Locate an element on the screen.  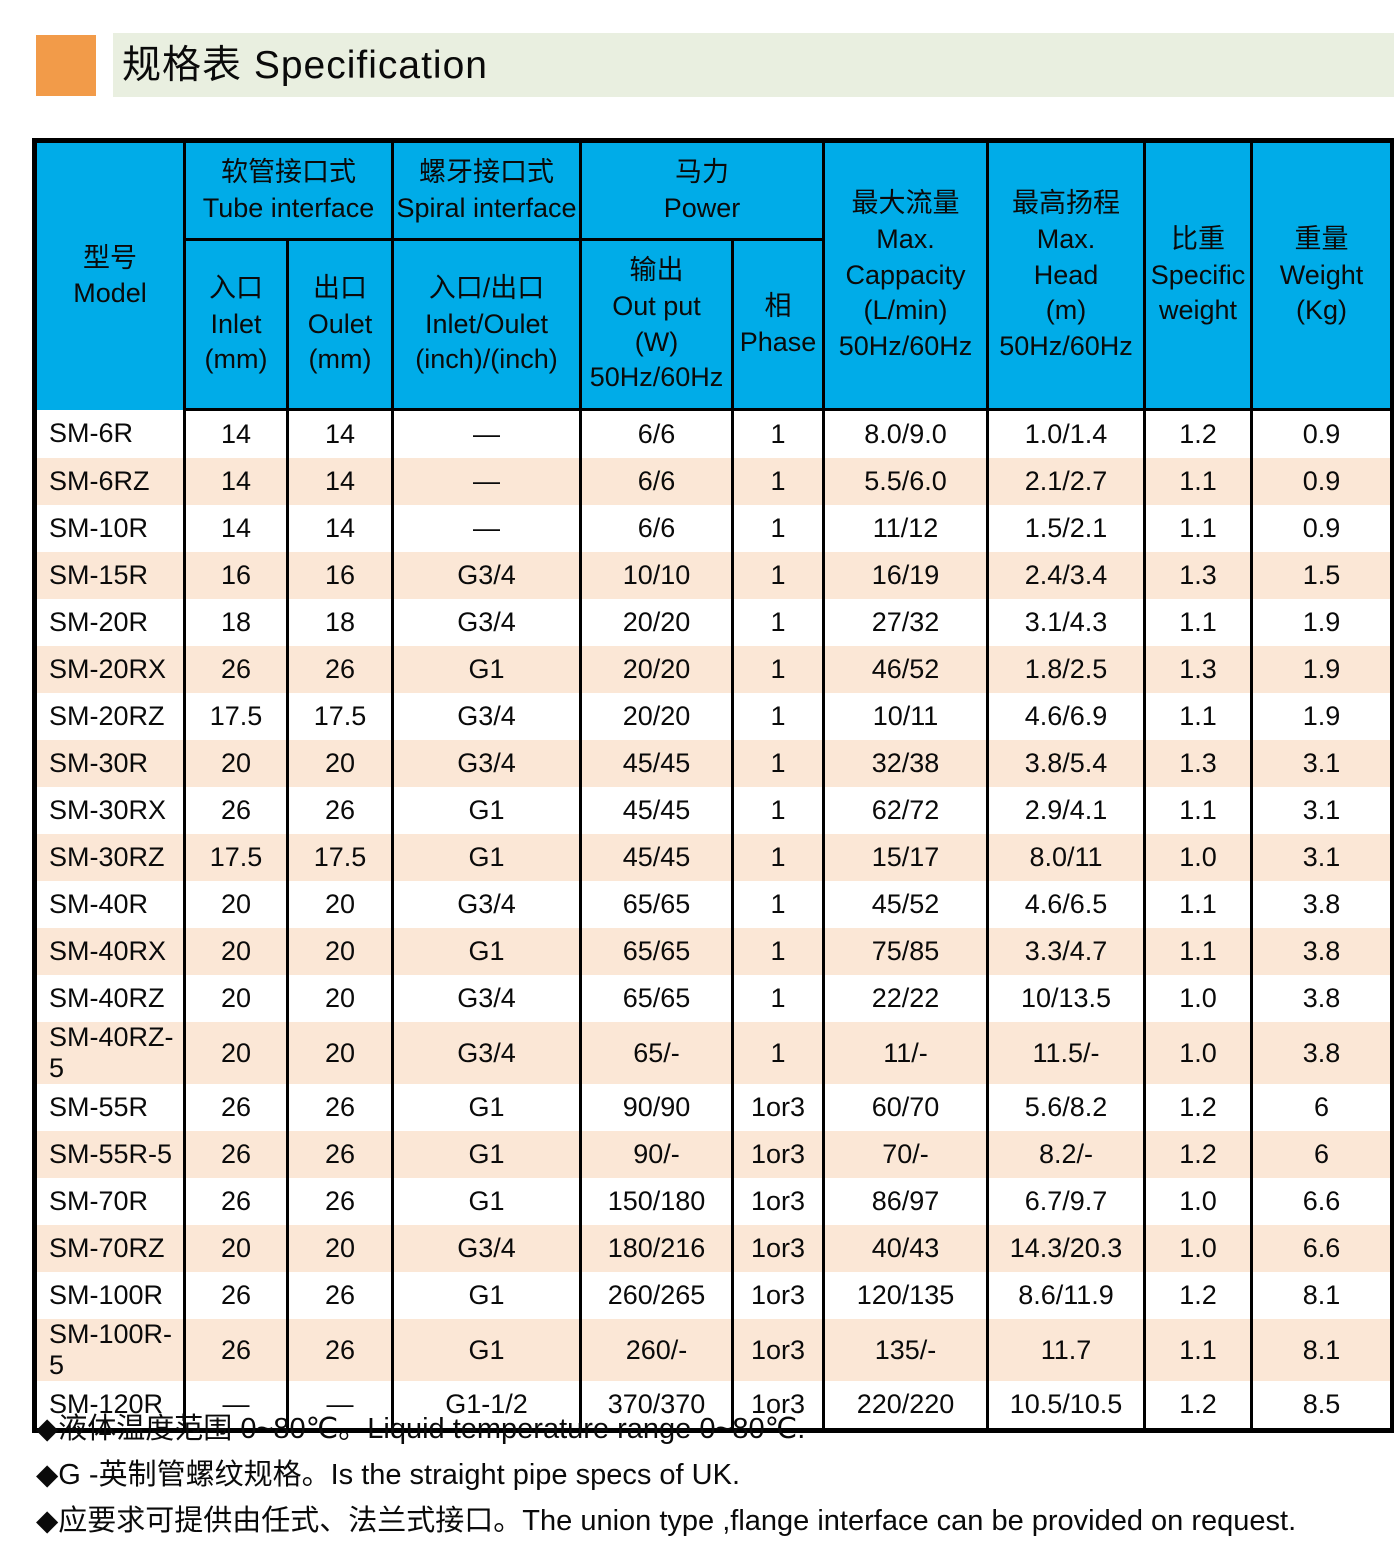
value-cell: 135/- is located at coordinates (906, 1350).